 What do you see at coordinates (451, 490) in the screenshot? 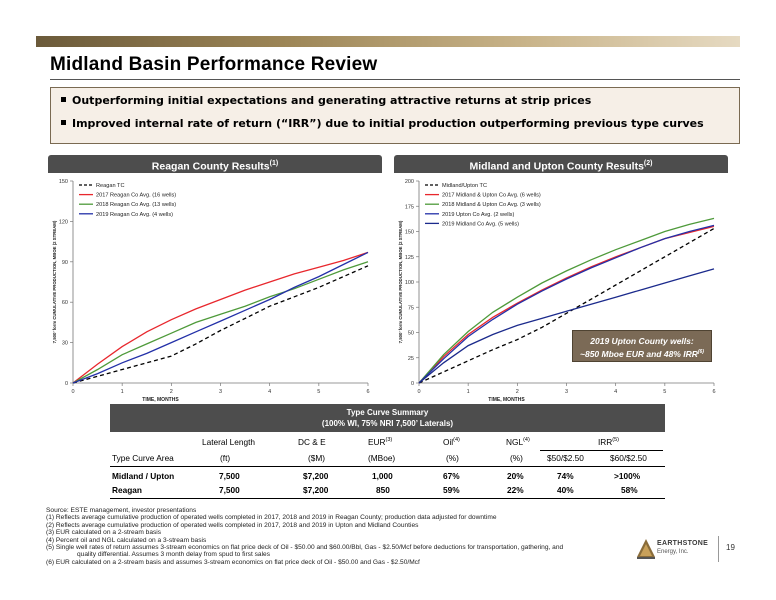
I see `row-2-oil: 59%` at bounding box center [451, 490].